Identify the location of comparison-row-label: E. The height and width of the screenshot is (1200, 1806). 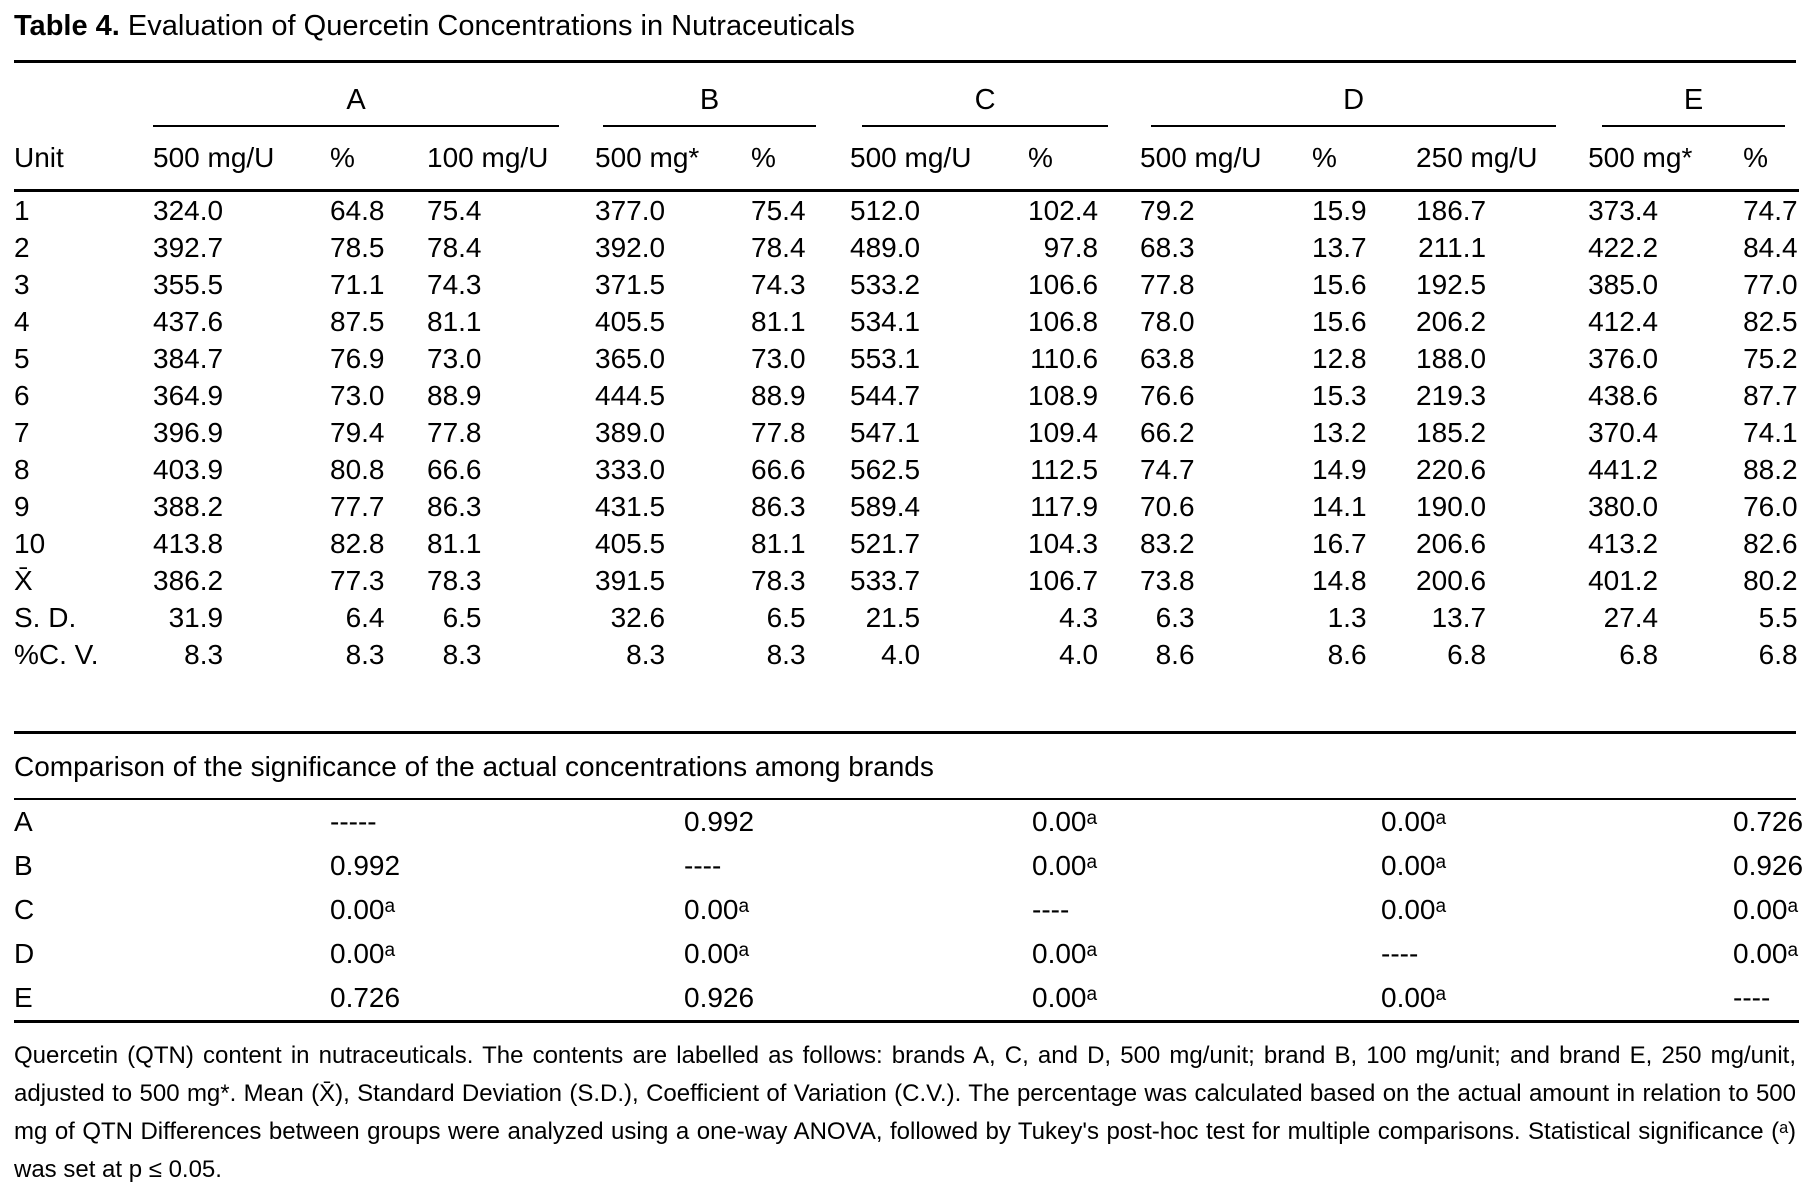
(23, 997).